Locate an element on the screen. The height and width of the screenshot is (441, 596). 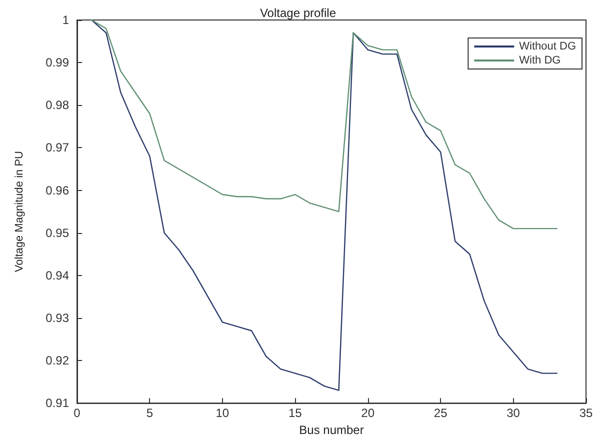
y-tick-label: 1 is located at coordinates (66, 20).